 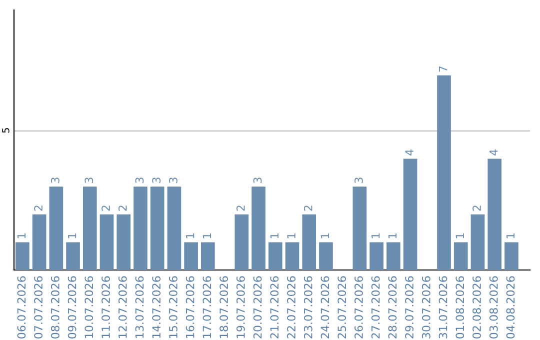 I want to click on x-tick-label: 11.07.2026, so click(x=106, y=307).